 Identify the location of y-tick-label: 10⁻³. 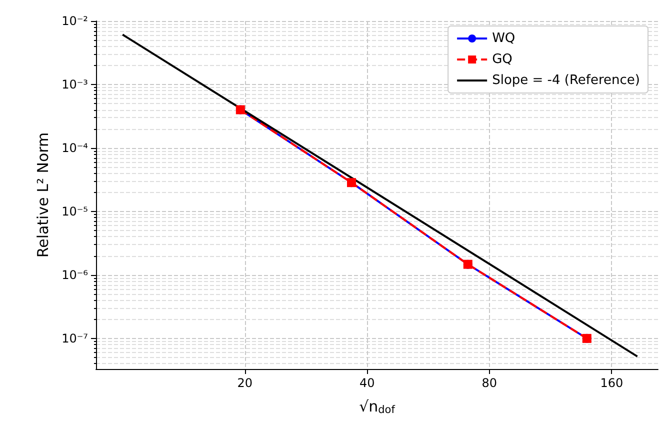
(75, 84).